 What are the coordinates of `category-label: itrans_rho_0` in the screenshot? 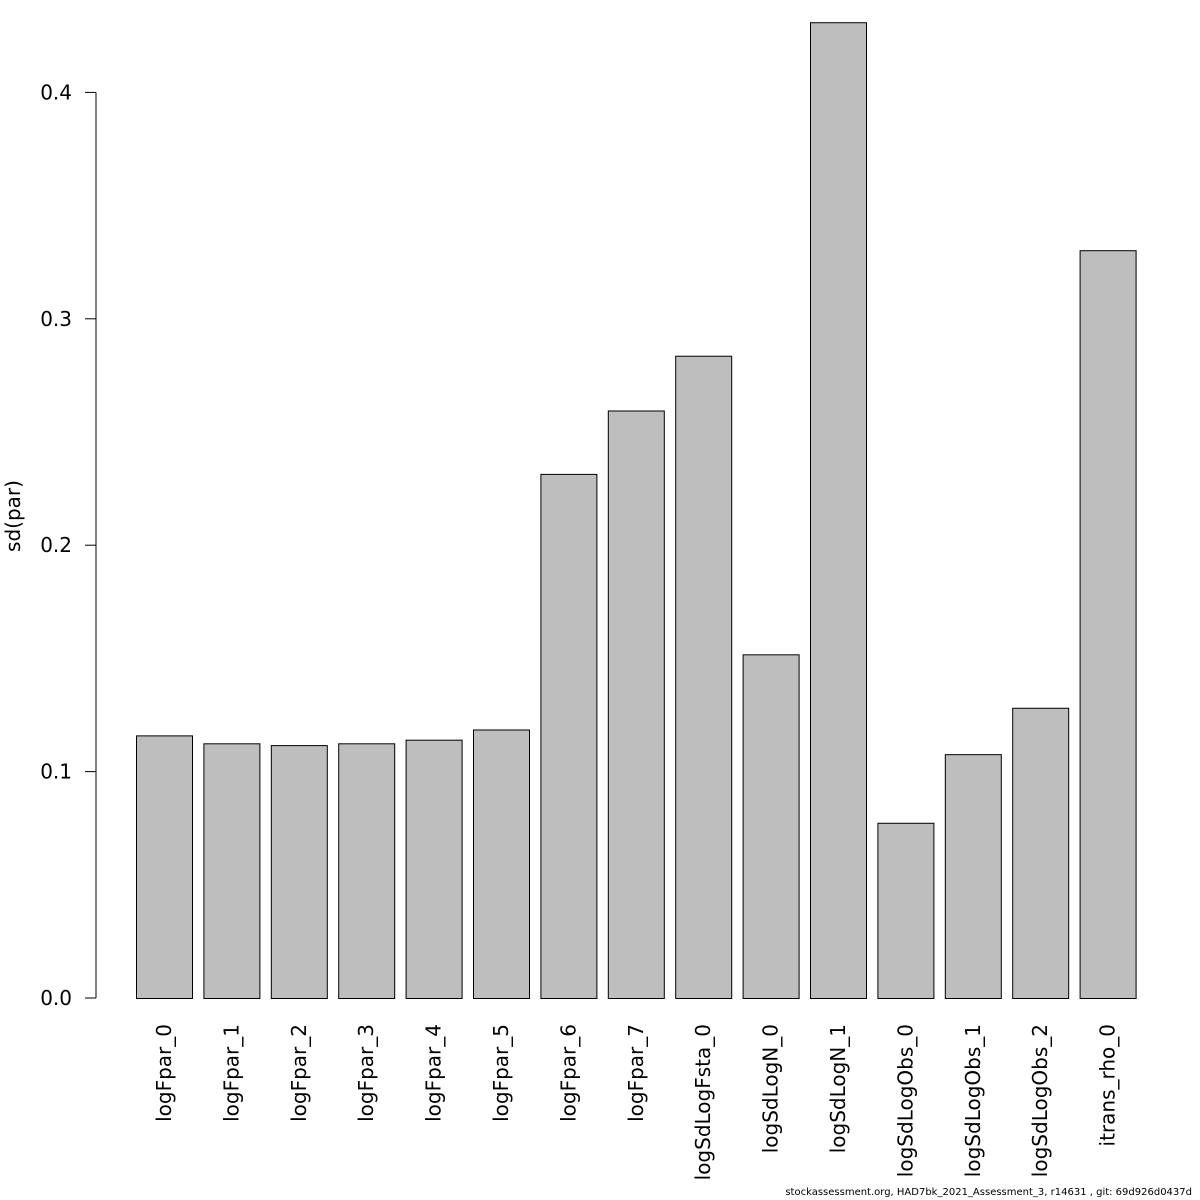 It's located at (1108, 1085).